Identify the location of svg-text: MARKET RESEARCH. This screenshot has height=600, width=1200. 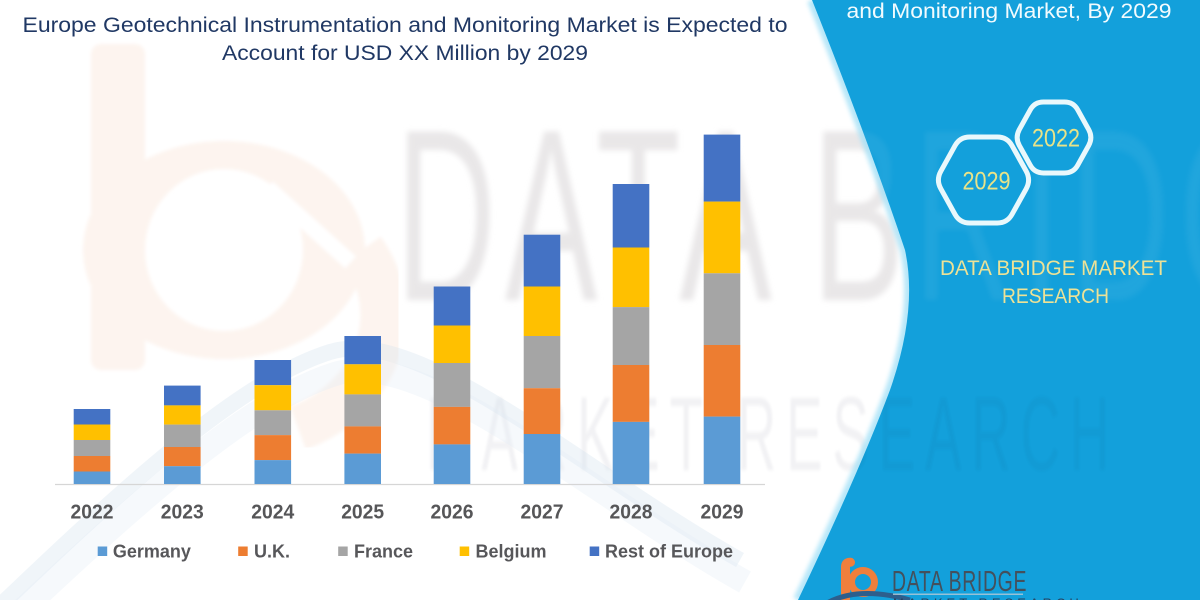
(988, 598).